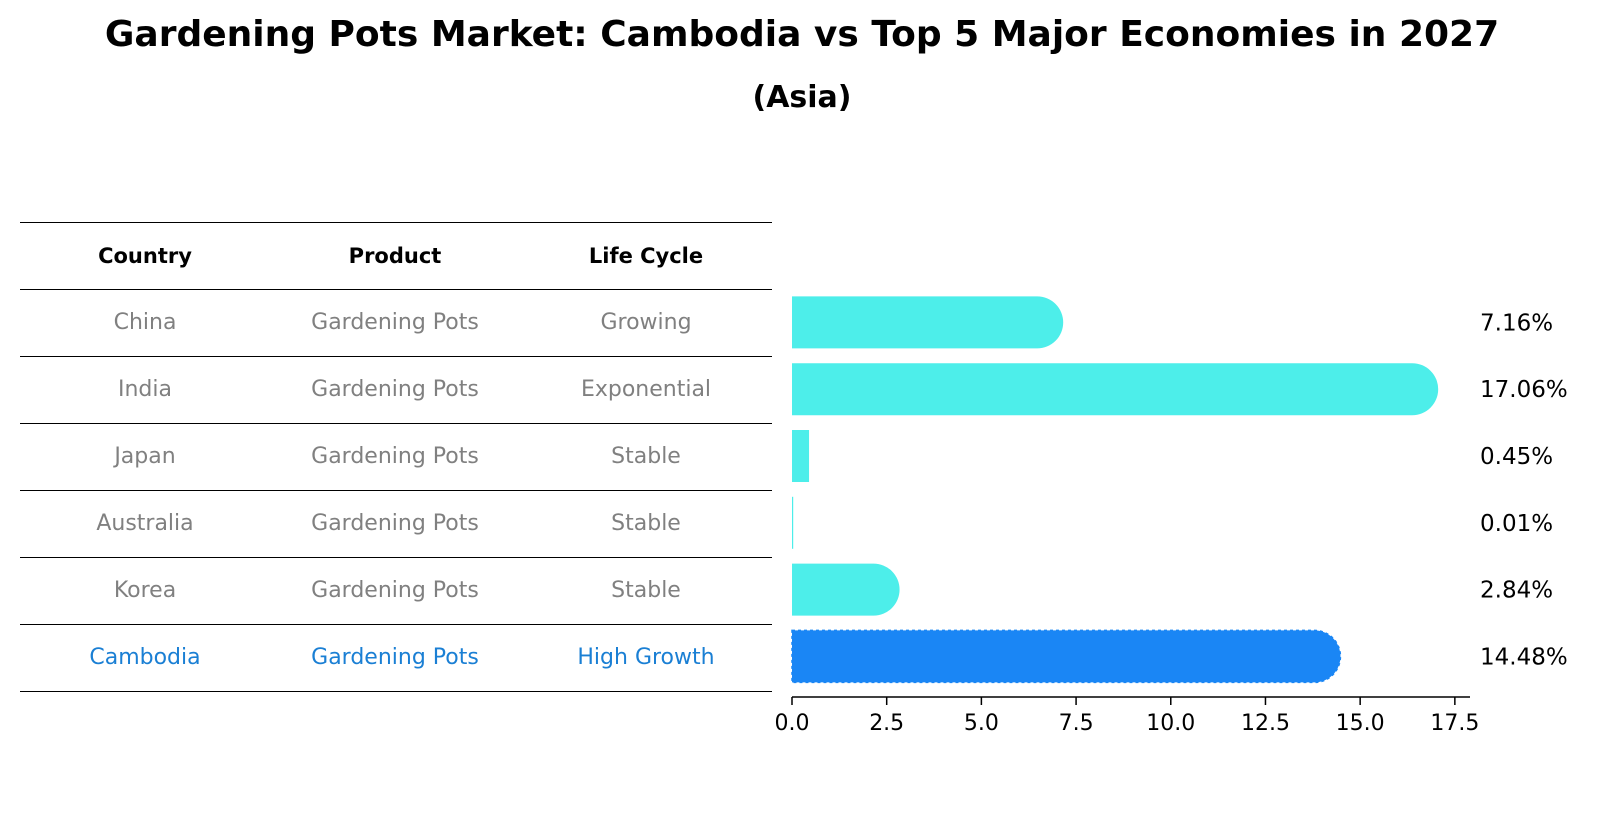  I want to click on table-row: Korea Gardening Pots Stable, so click(396, 591).